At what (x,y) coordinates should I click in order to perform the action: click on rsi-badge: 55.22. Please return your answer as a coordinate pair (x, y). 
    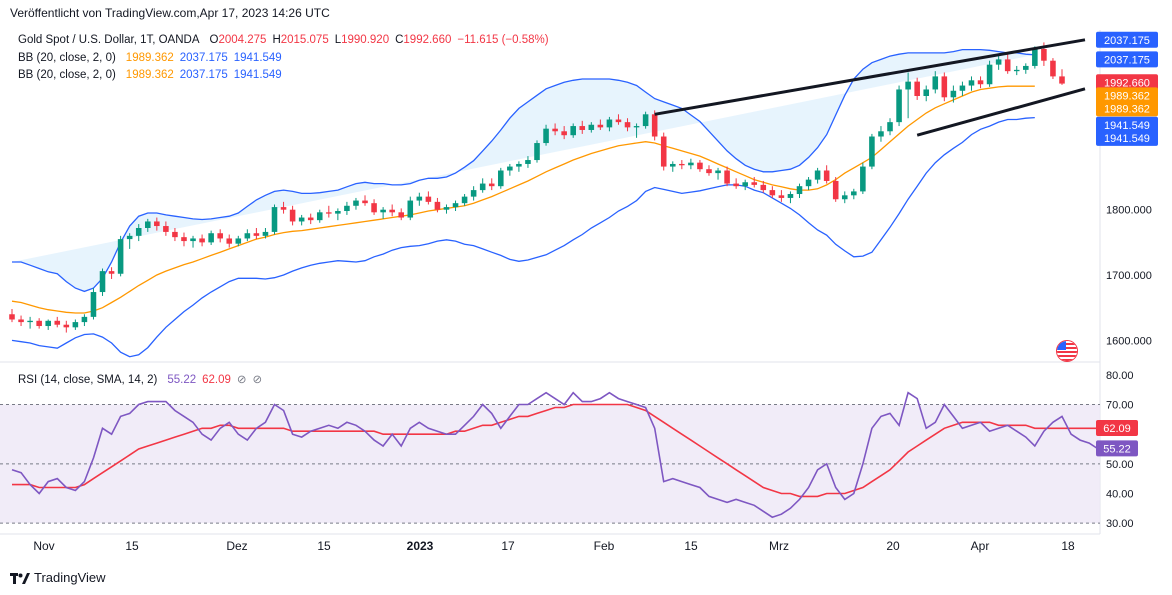
    Looking at the image, I should click on (1117, 448).